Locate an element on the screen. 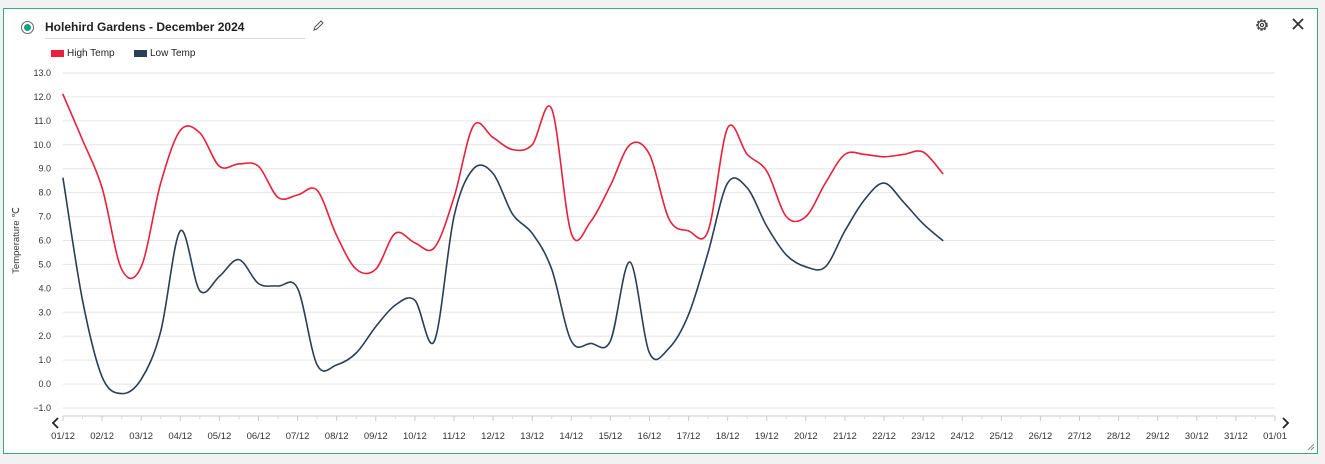 This screenshot has height=464, width=1325. y-tick-label: 7.0 is located at coordinates (44, 217).